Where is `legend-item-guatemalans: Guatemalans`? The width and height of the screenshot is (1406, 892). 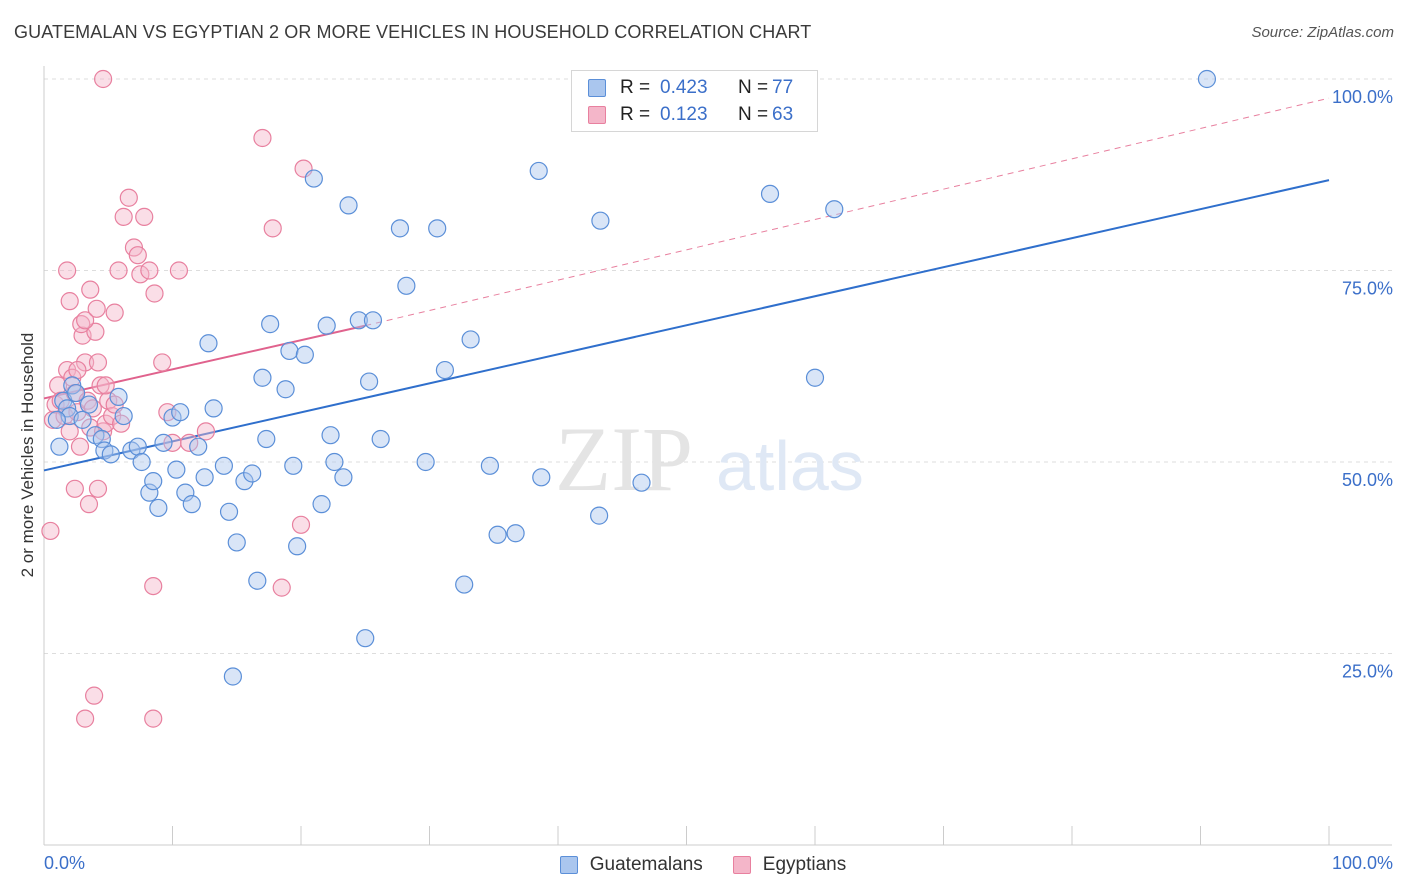
legend-item-guatemalans: Guatemalans is located at coordinates (631, 865).